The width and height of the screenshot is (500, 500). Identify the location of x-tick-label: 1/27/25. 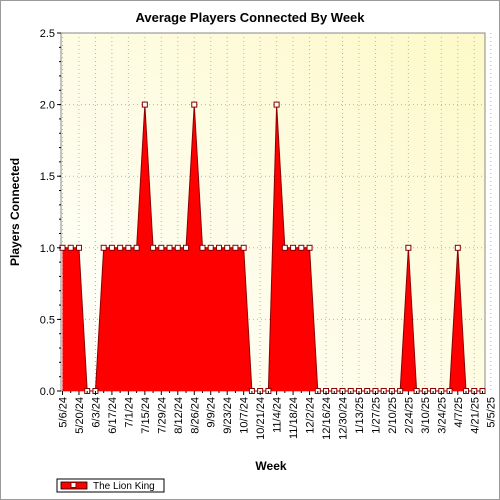
(376, 415).